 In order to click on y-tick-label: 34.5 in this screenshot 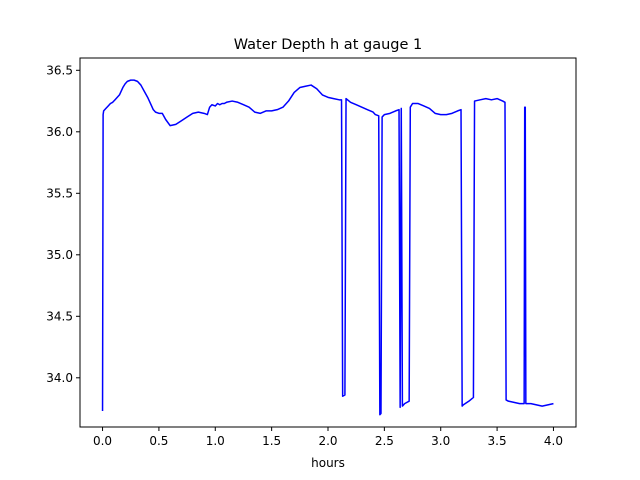, I will do `click(59, 316)`.